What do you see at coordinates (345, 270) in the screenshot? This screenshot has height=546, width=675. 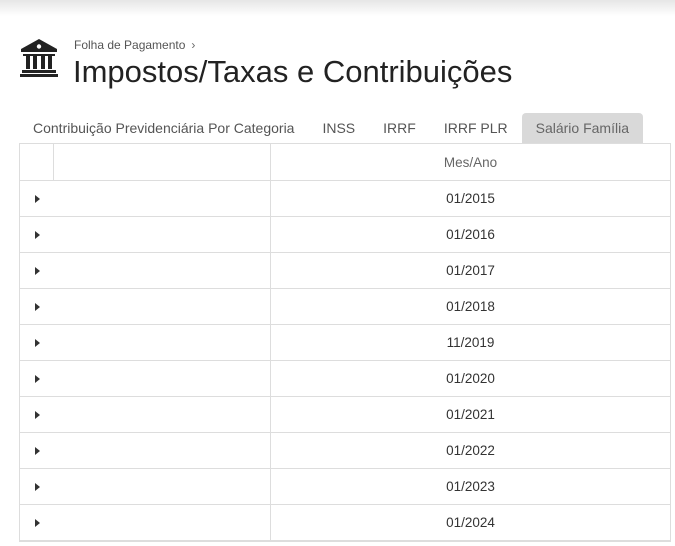 I see `table-row: 01/2017` at bounding box center [345, 270].